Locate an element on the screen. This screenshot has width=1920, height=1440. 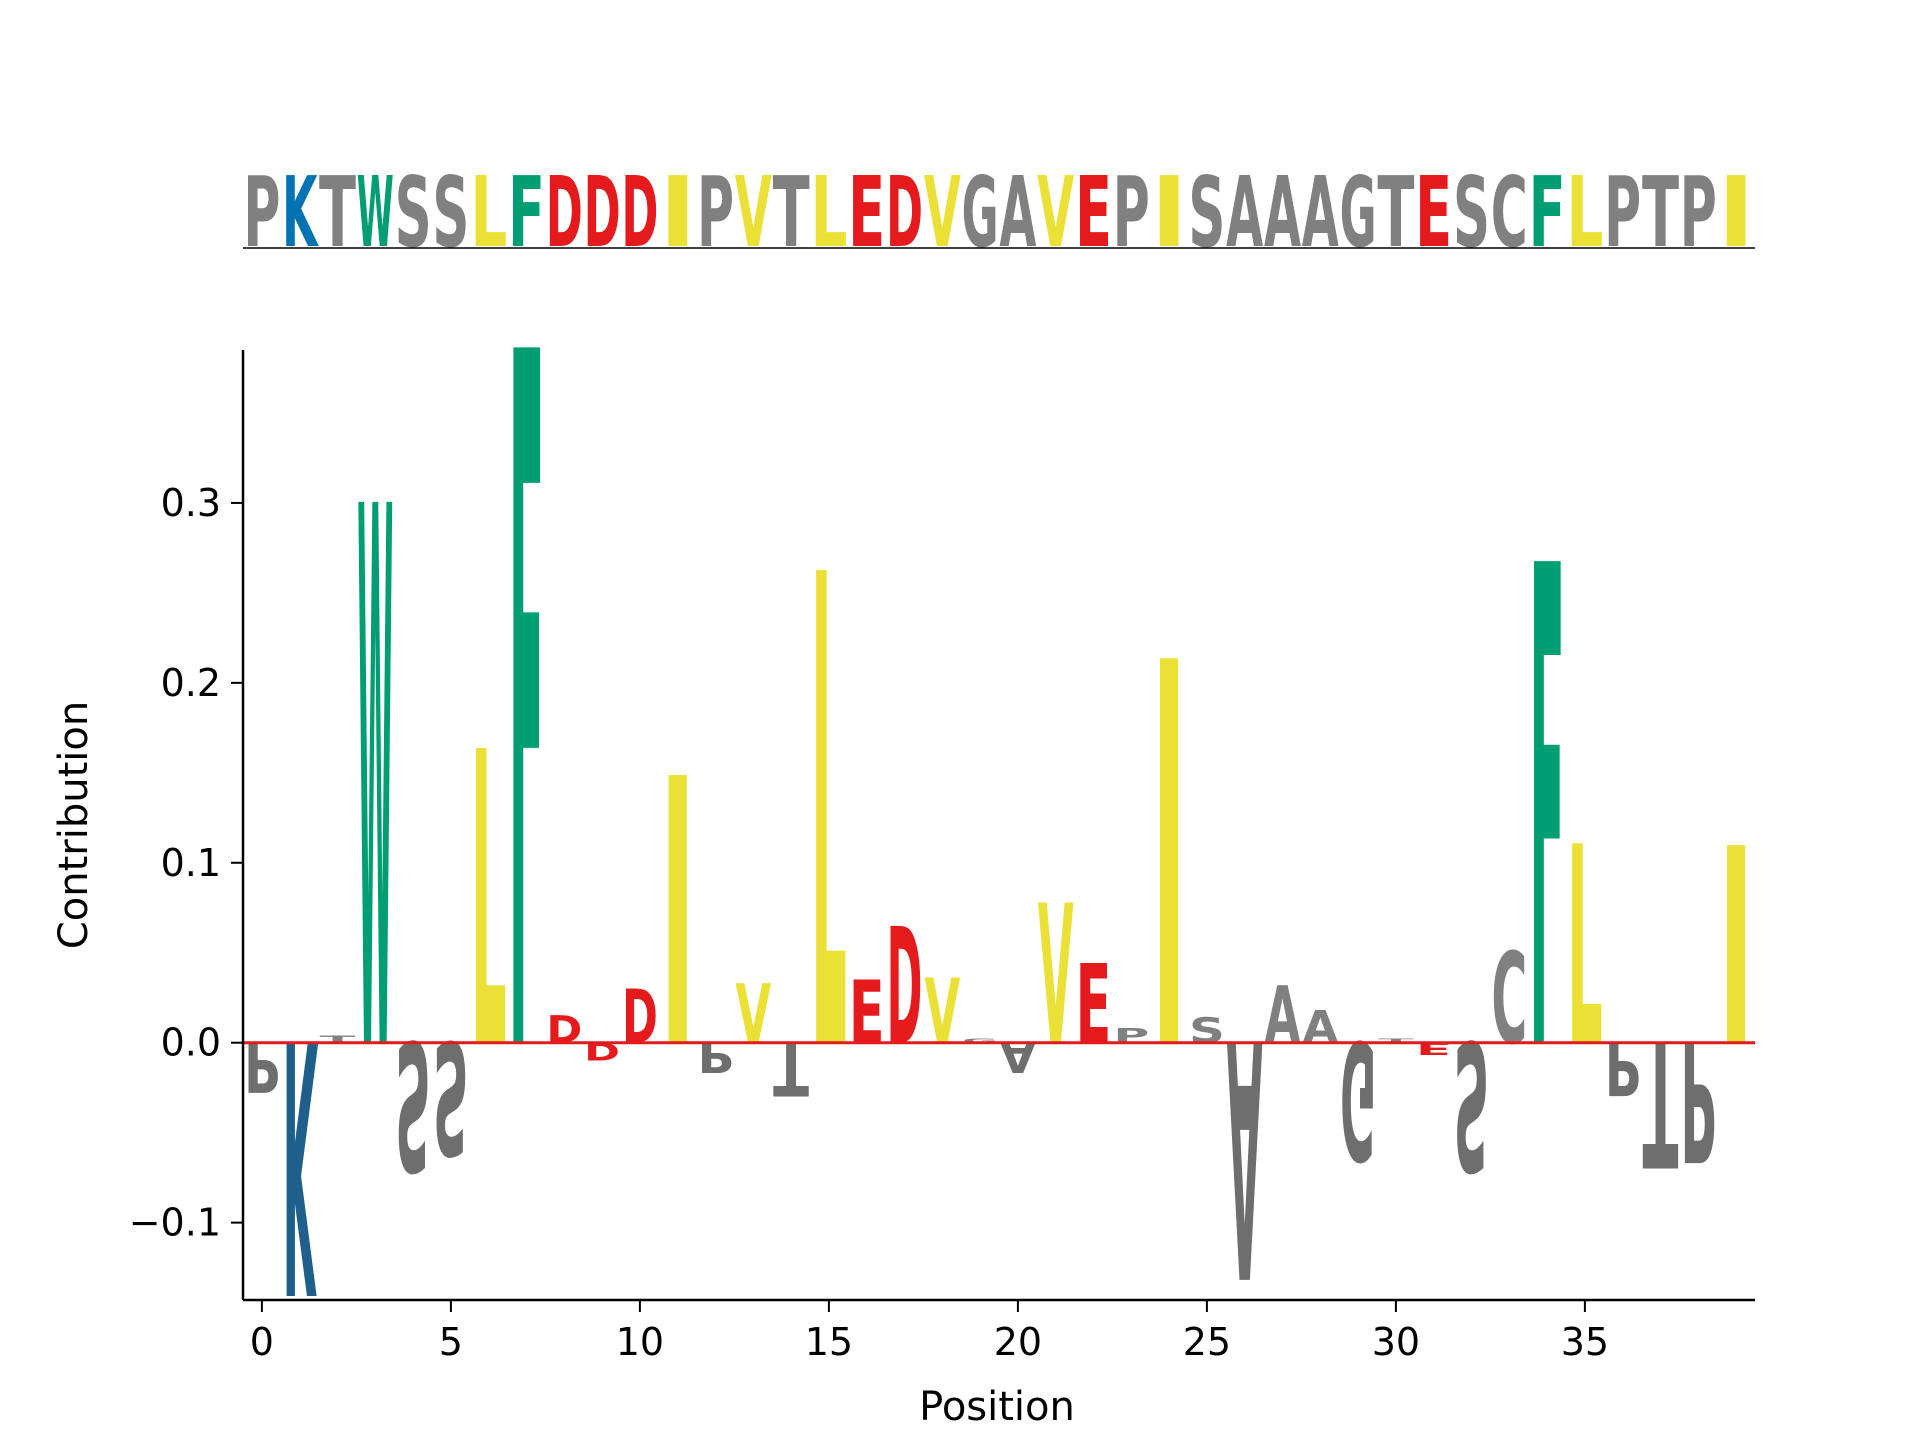
sequence-letter: W is located at coordinates (375, 213).